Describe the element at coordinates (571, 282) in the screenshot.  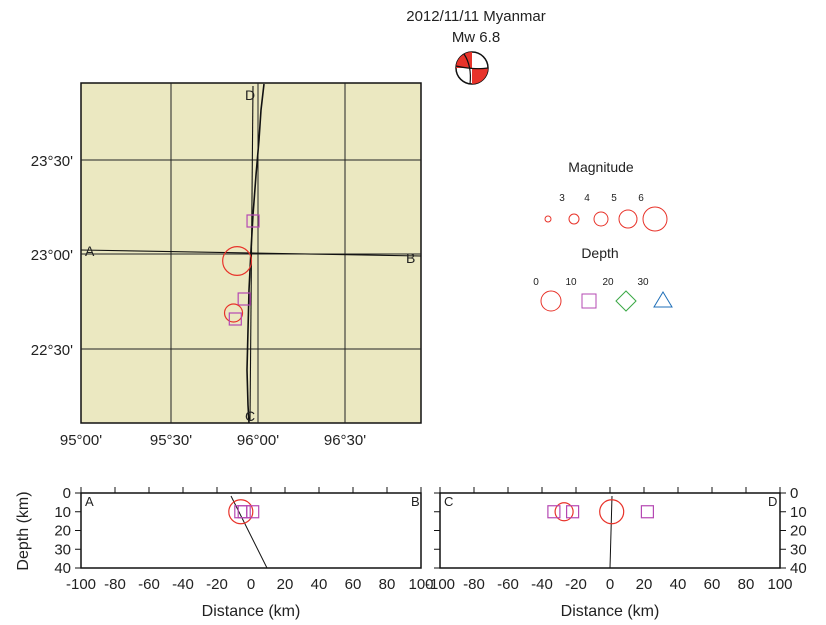
I see `legend-depth-value: 10` at that location.